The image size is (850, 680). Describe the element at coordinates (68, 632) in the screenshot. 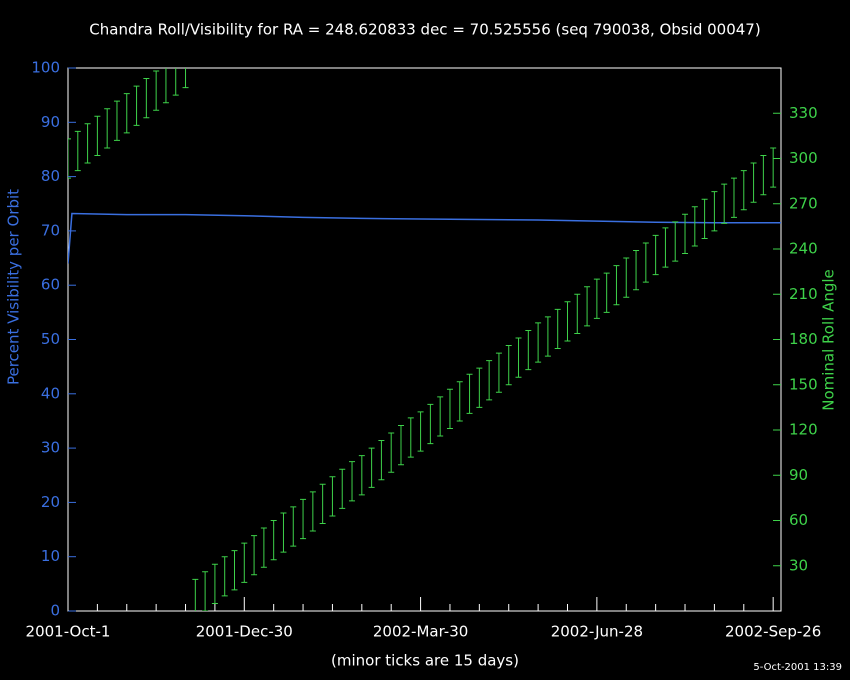

I see `x-tick-label: 2001-Oct-1` at that location.